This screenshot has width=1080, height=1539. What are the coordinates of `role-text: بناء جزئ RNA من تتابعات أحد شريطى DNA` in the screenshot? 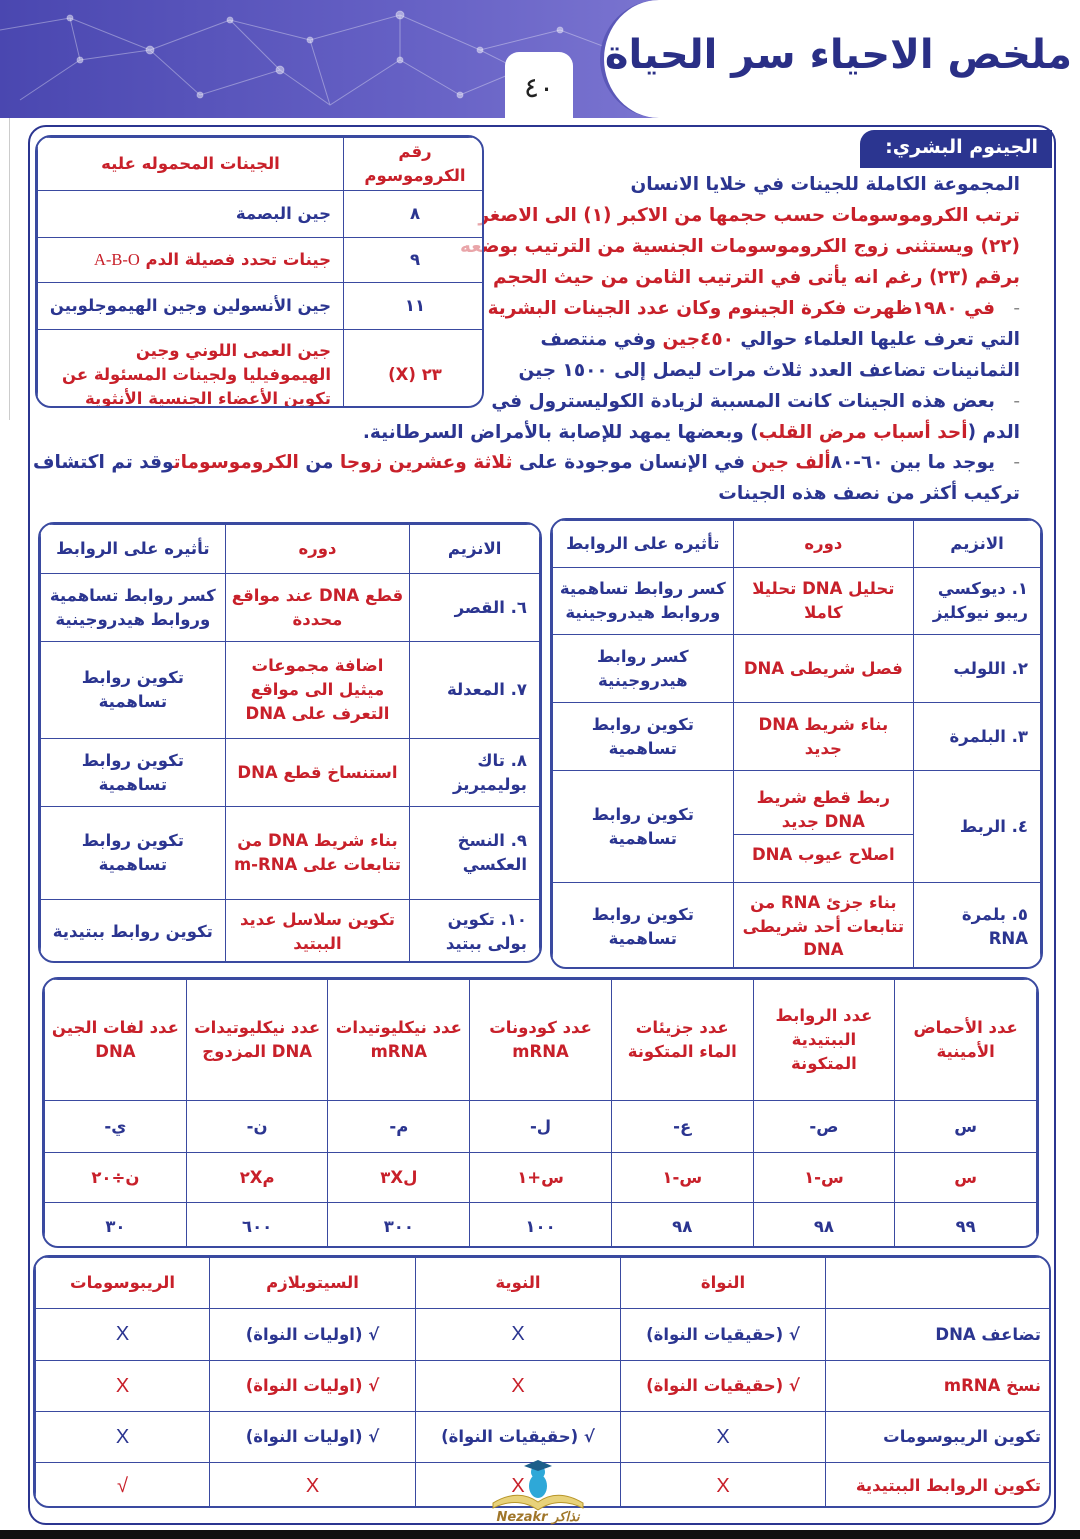 It's located at (823, 926).